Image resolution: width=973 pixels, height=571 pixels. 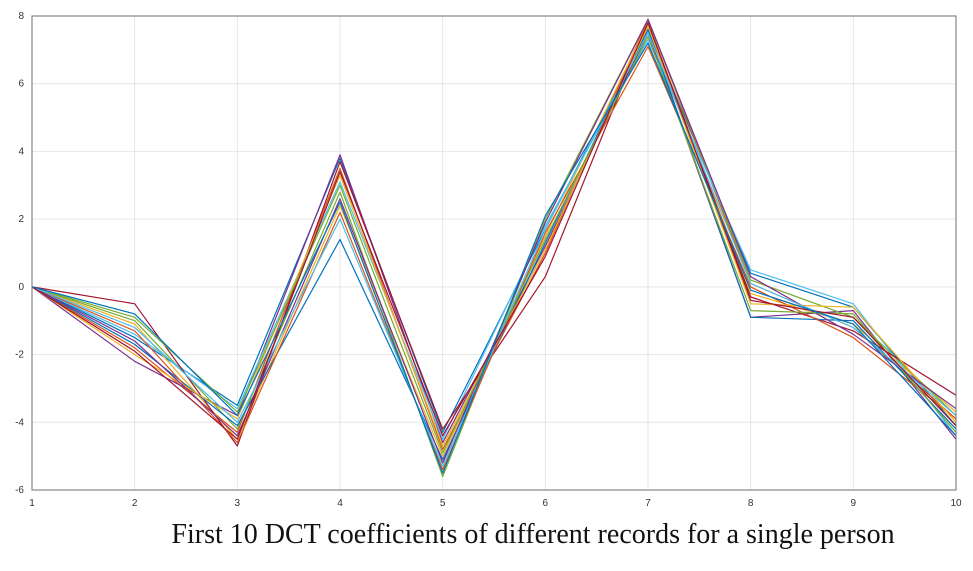 I want to click on x-tick-label: 7, so click(x=648, y=503).